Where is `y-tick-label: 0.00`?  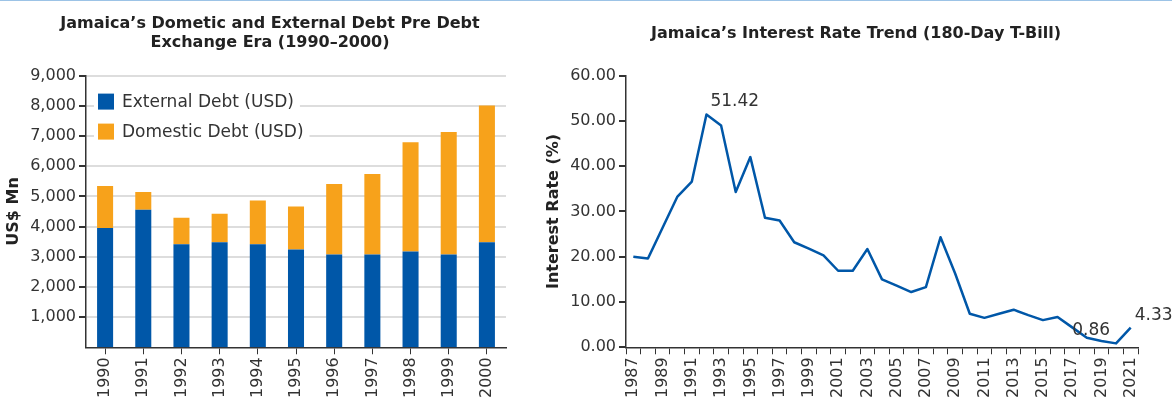
y-tick-label: 0.00 is located at coordinates (598, 346).